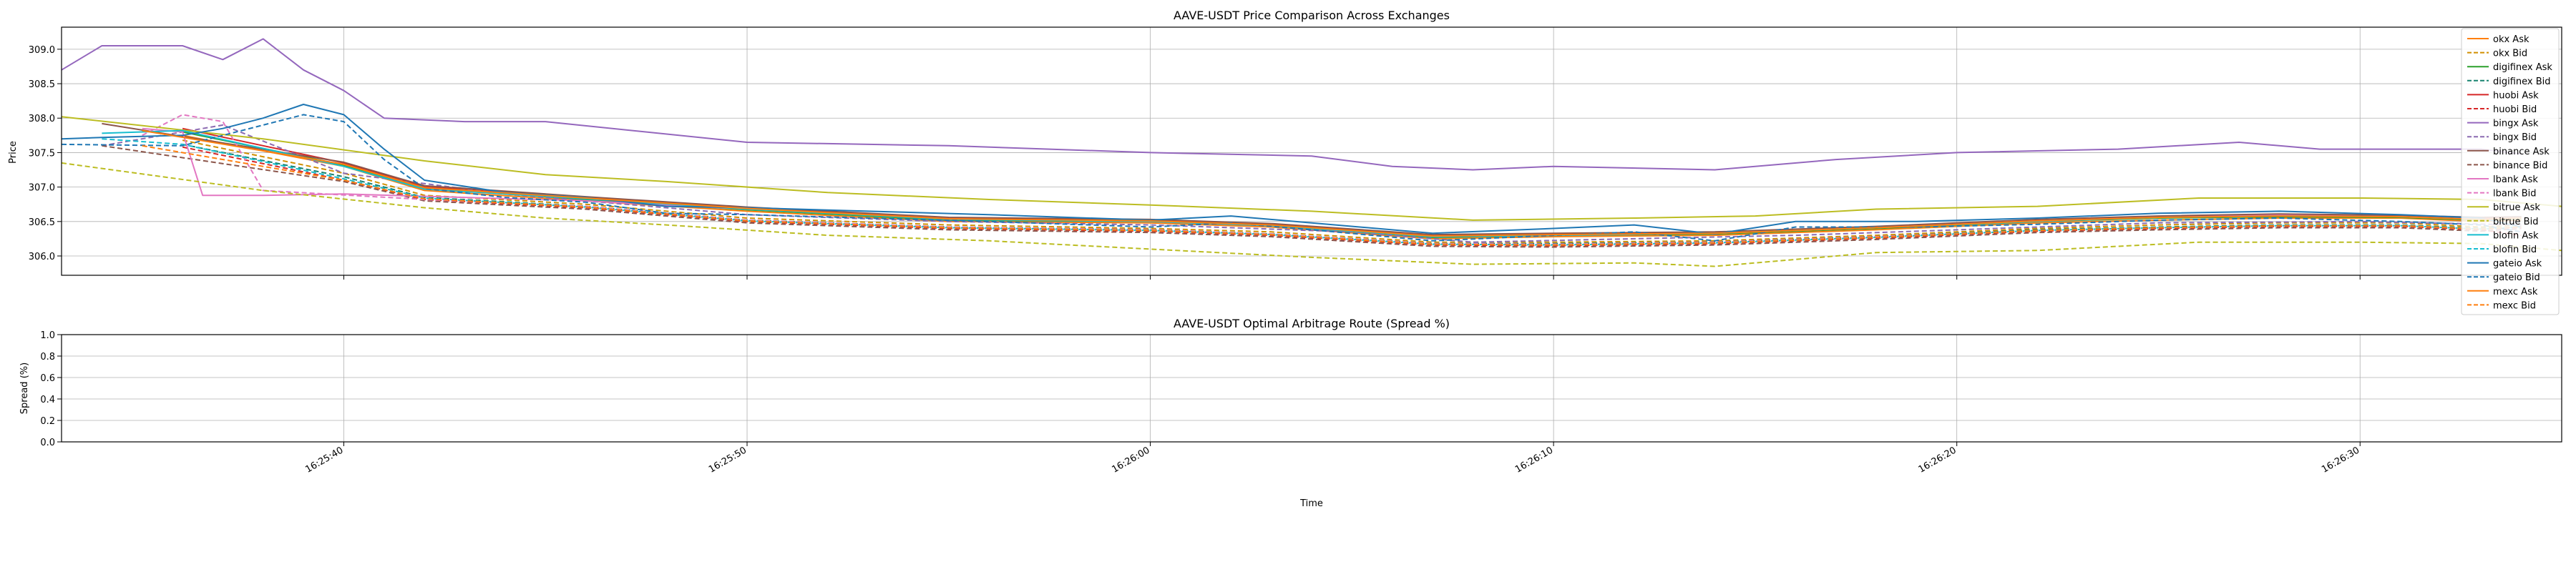 The width and height of the screenshot is (2576, 572). What do you see at coordinates (42, 50) in the screenshot?
I see `price-ytick-label: 309.0` at bounding box center [42, 50].